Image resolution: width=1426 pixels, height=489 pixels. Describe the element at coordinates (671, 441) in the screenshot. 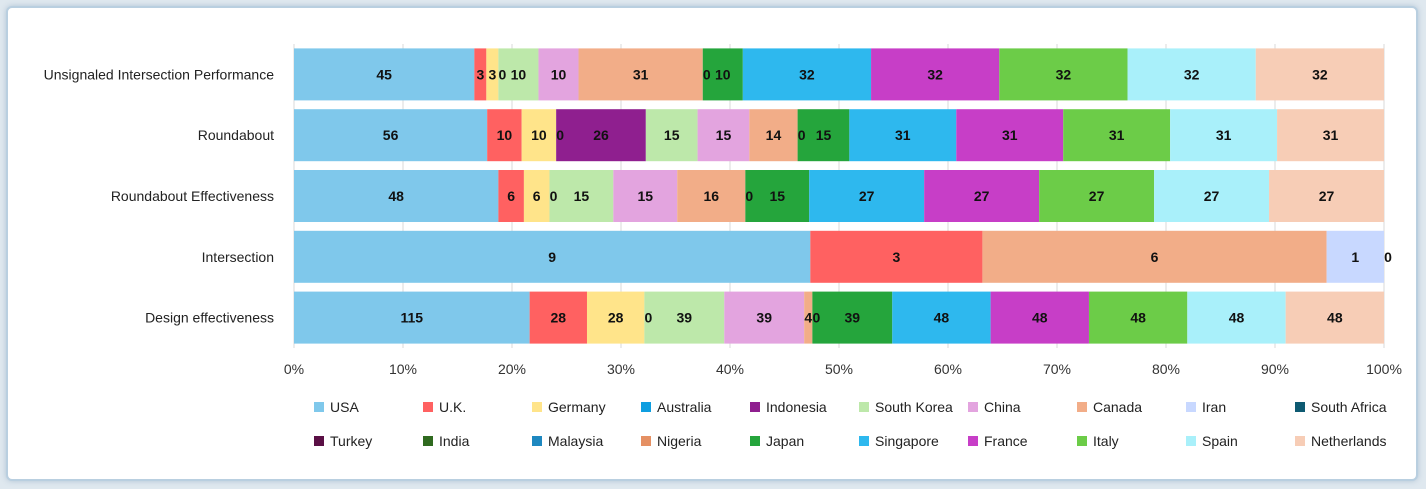

I see `legend-item: Nigeria` at that location.